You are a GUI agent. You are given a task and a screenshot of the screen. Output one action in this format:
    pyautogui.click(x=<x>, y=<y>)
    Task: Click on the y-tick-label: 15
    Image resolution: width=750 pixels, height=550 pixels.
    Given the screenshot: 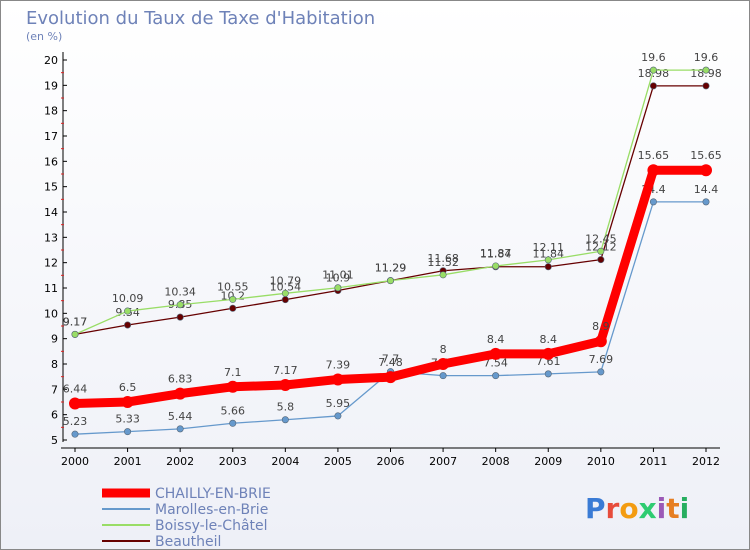 What is the action you would take?
    pyautogui.click(x=51, y=187)
    